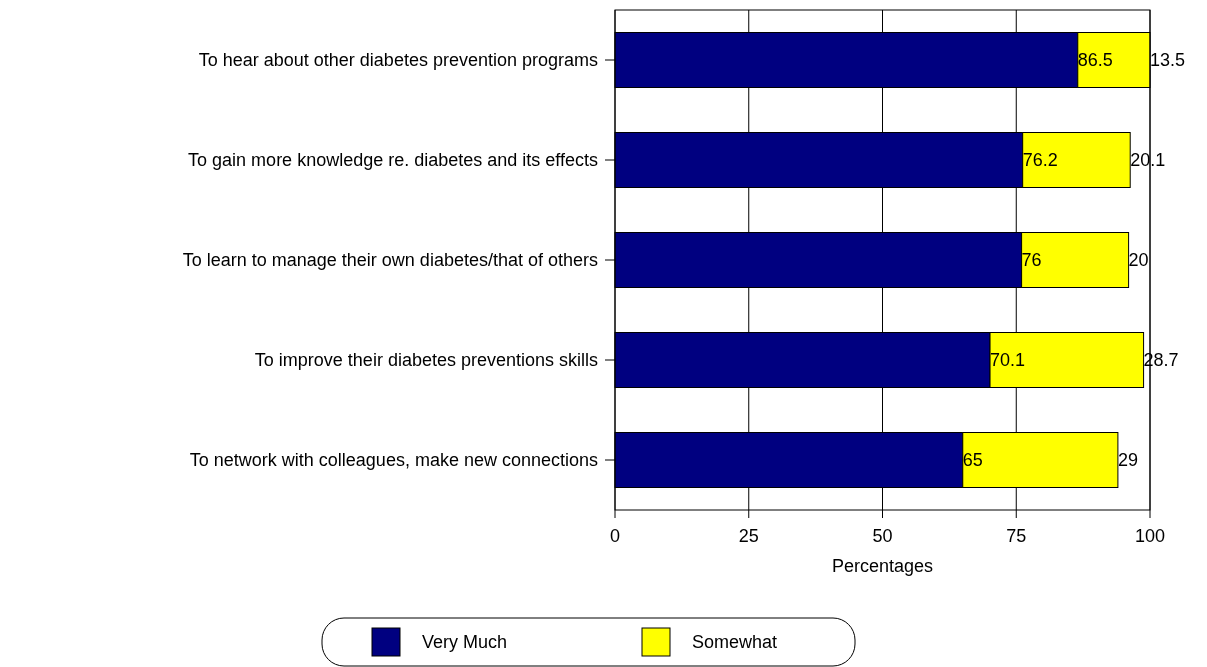  I want to click on data-label: 76, so click(1031, 260).